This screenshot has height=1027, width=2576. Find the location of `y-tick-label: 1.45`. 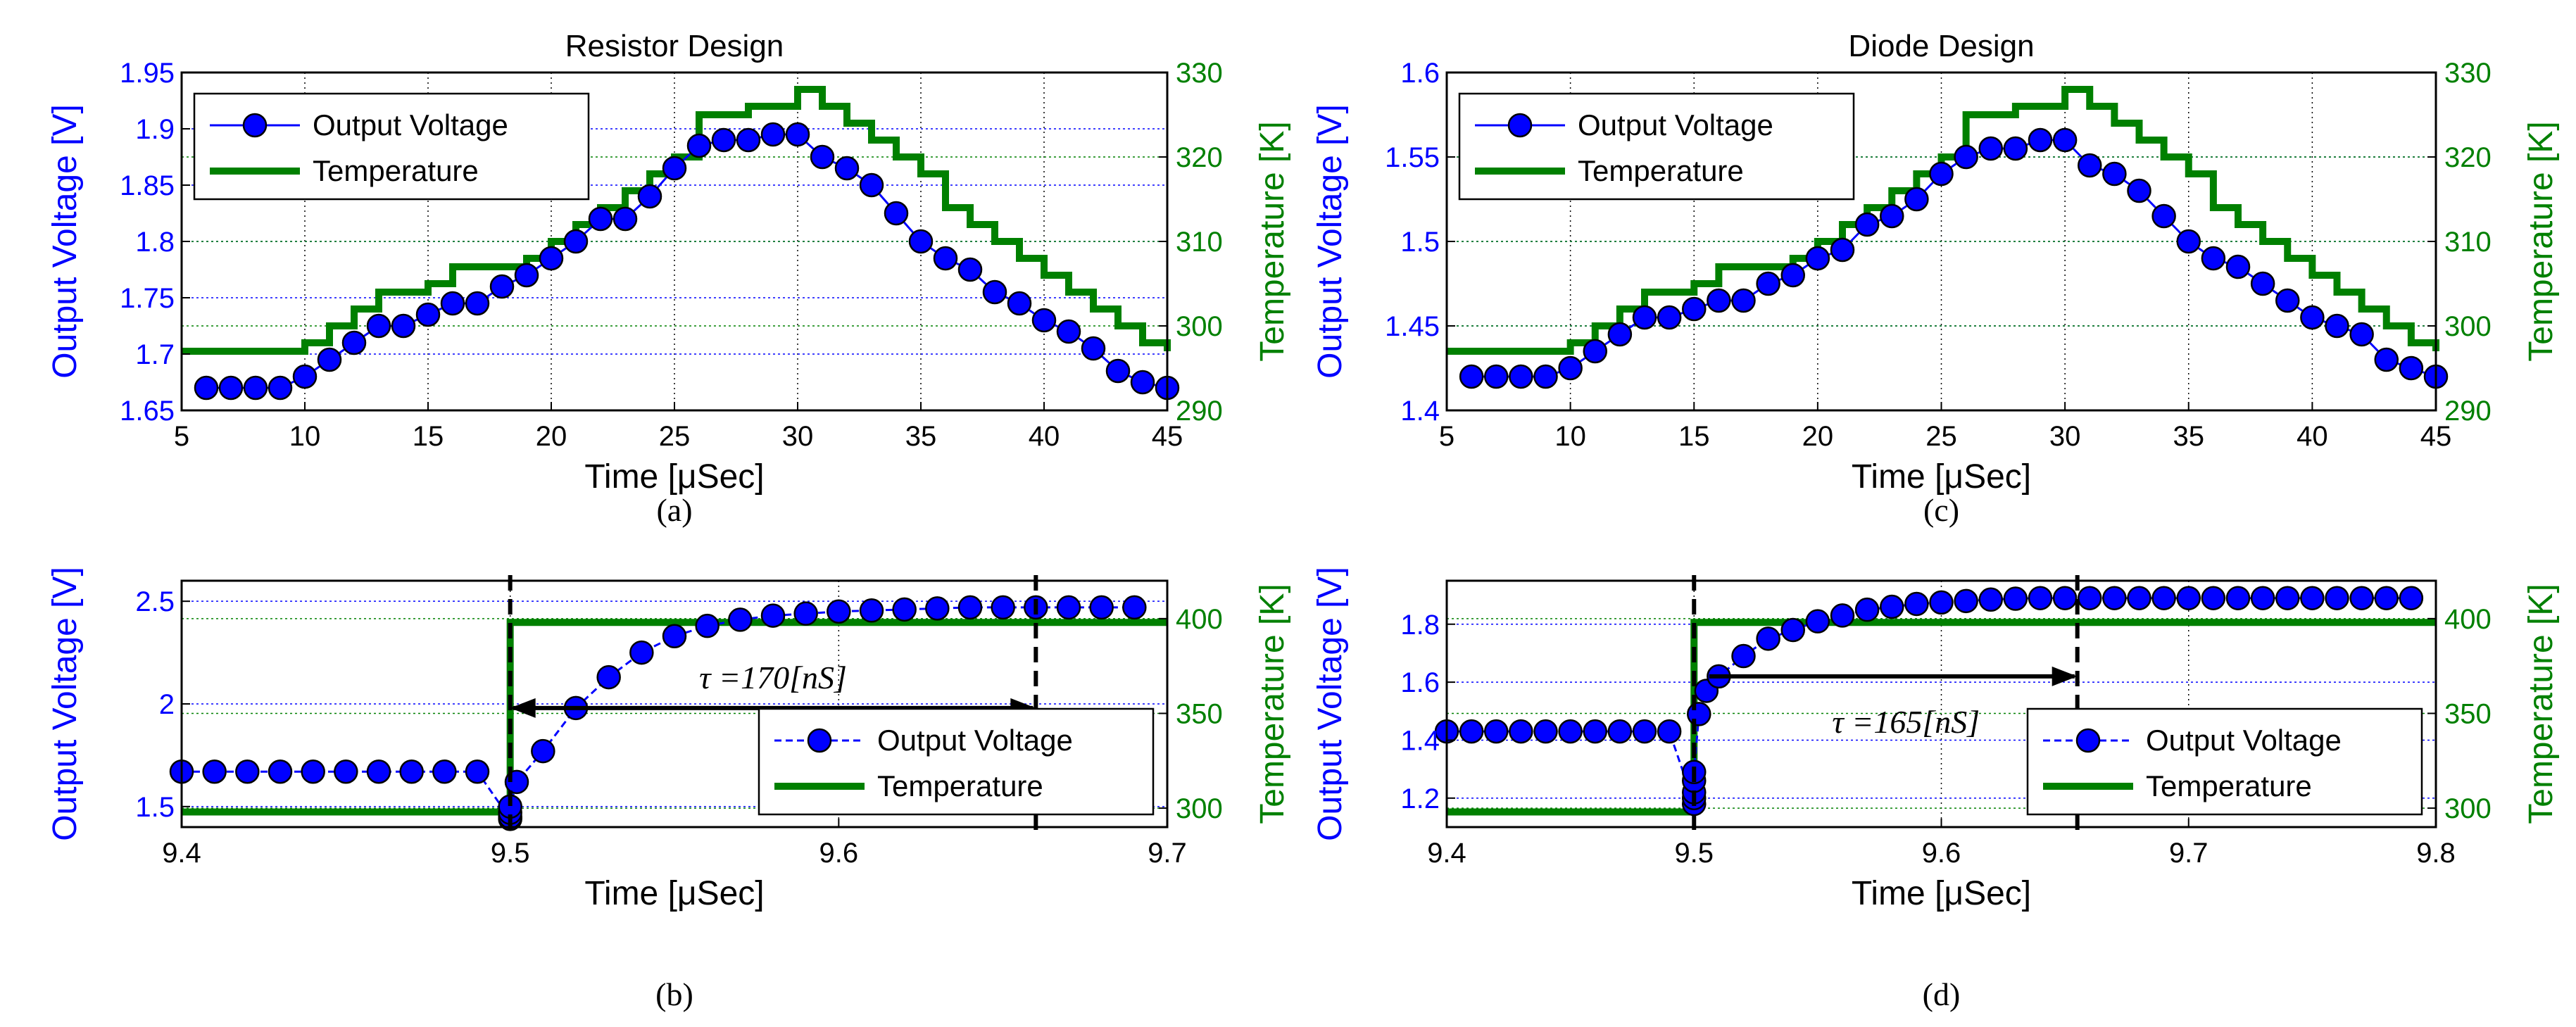

y-tick-label: 1.45 is located at coordinates (1413, 326).